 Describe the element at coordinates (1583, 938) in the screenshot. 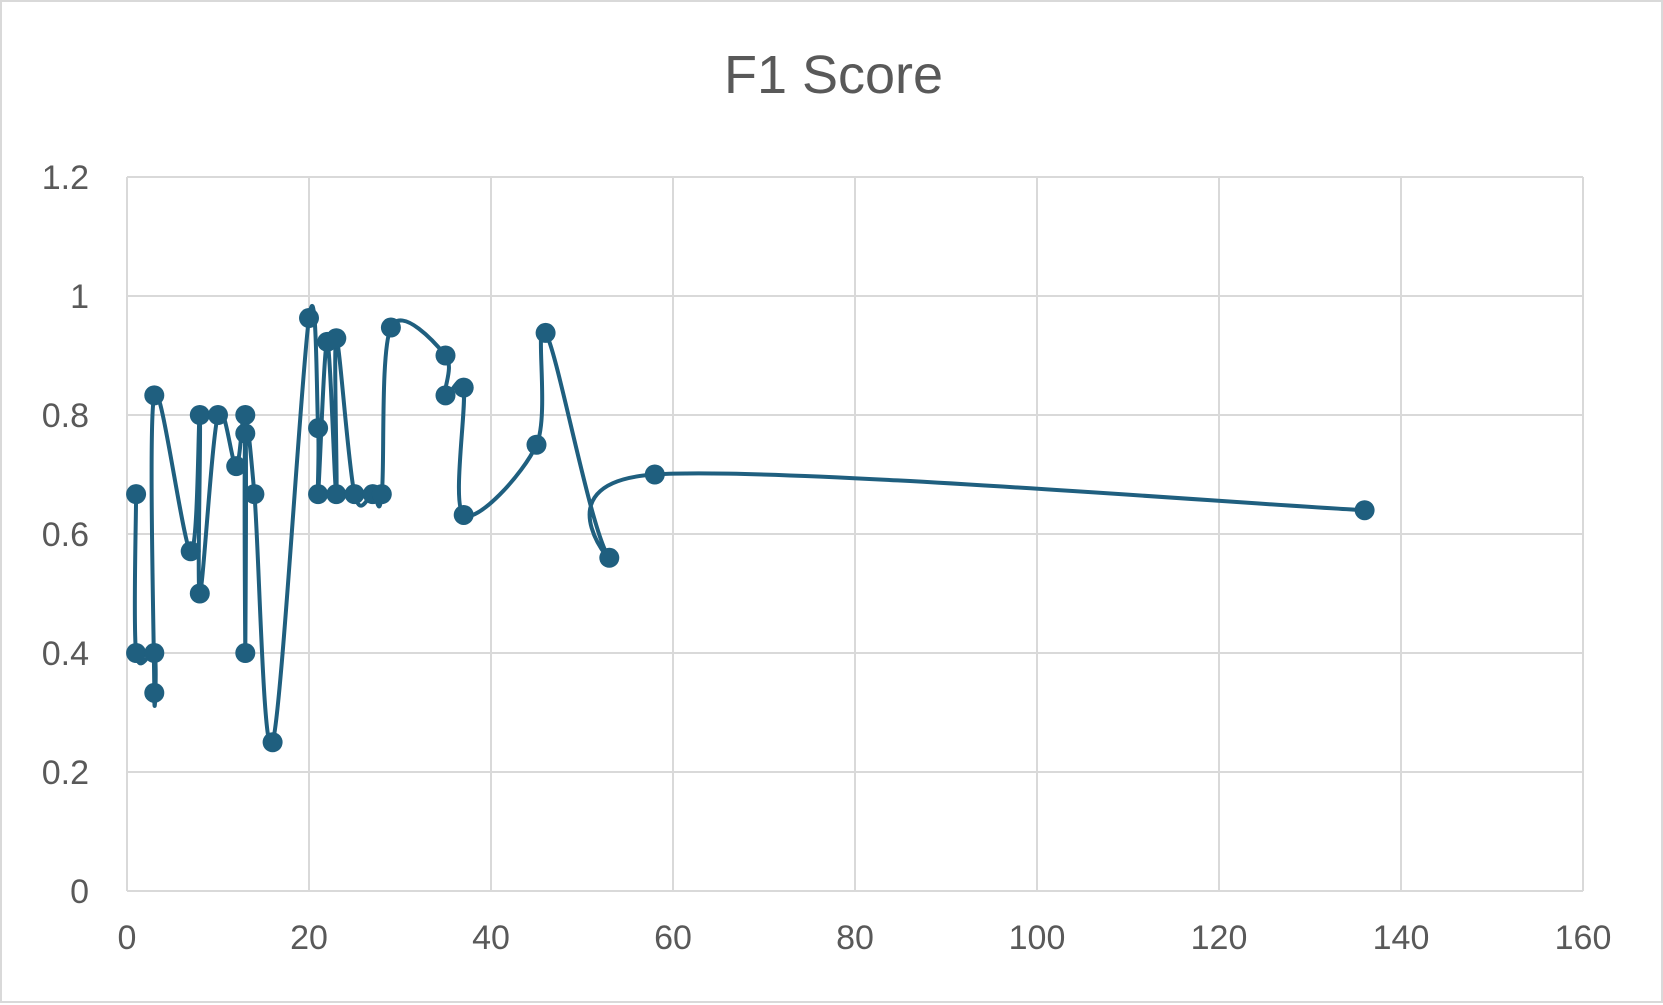

I see `x-tick-label: 160` at that location.